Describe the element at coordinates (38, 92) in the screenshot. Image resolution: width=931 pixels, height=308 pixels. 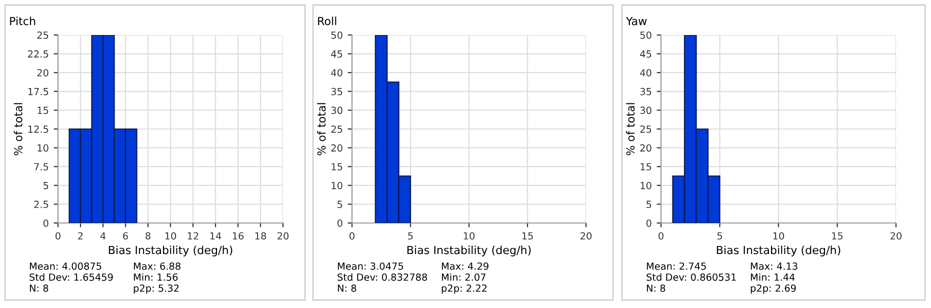
I see `y-tick-label: 17.5` at that location.